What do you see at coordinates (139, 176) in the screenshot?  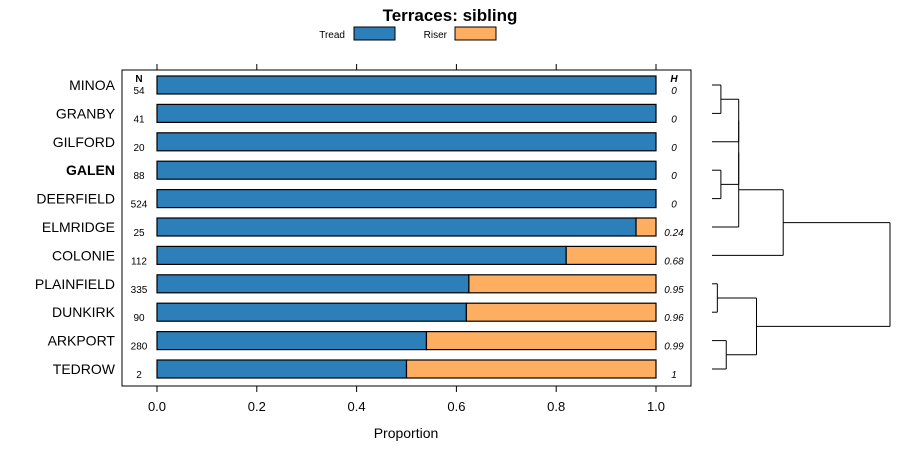 I see `n-value: 88` at bounding box center [139, 176].